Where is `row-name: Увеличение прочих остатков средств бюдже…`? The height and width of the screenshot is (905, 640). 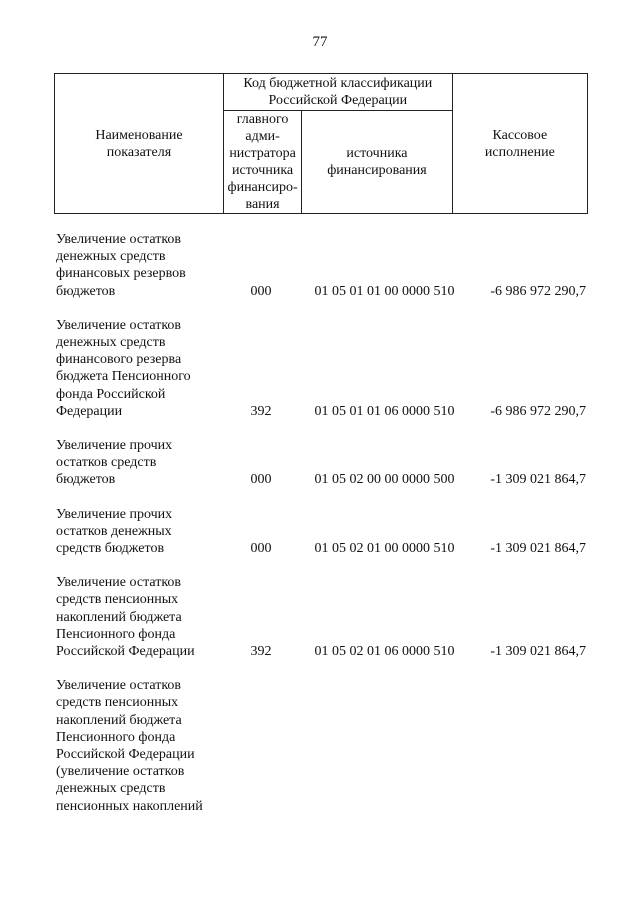 row-name: Увеличение прочих остатков средств бюдже… is located at coordinates (114, 463).